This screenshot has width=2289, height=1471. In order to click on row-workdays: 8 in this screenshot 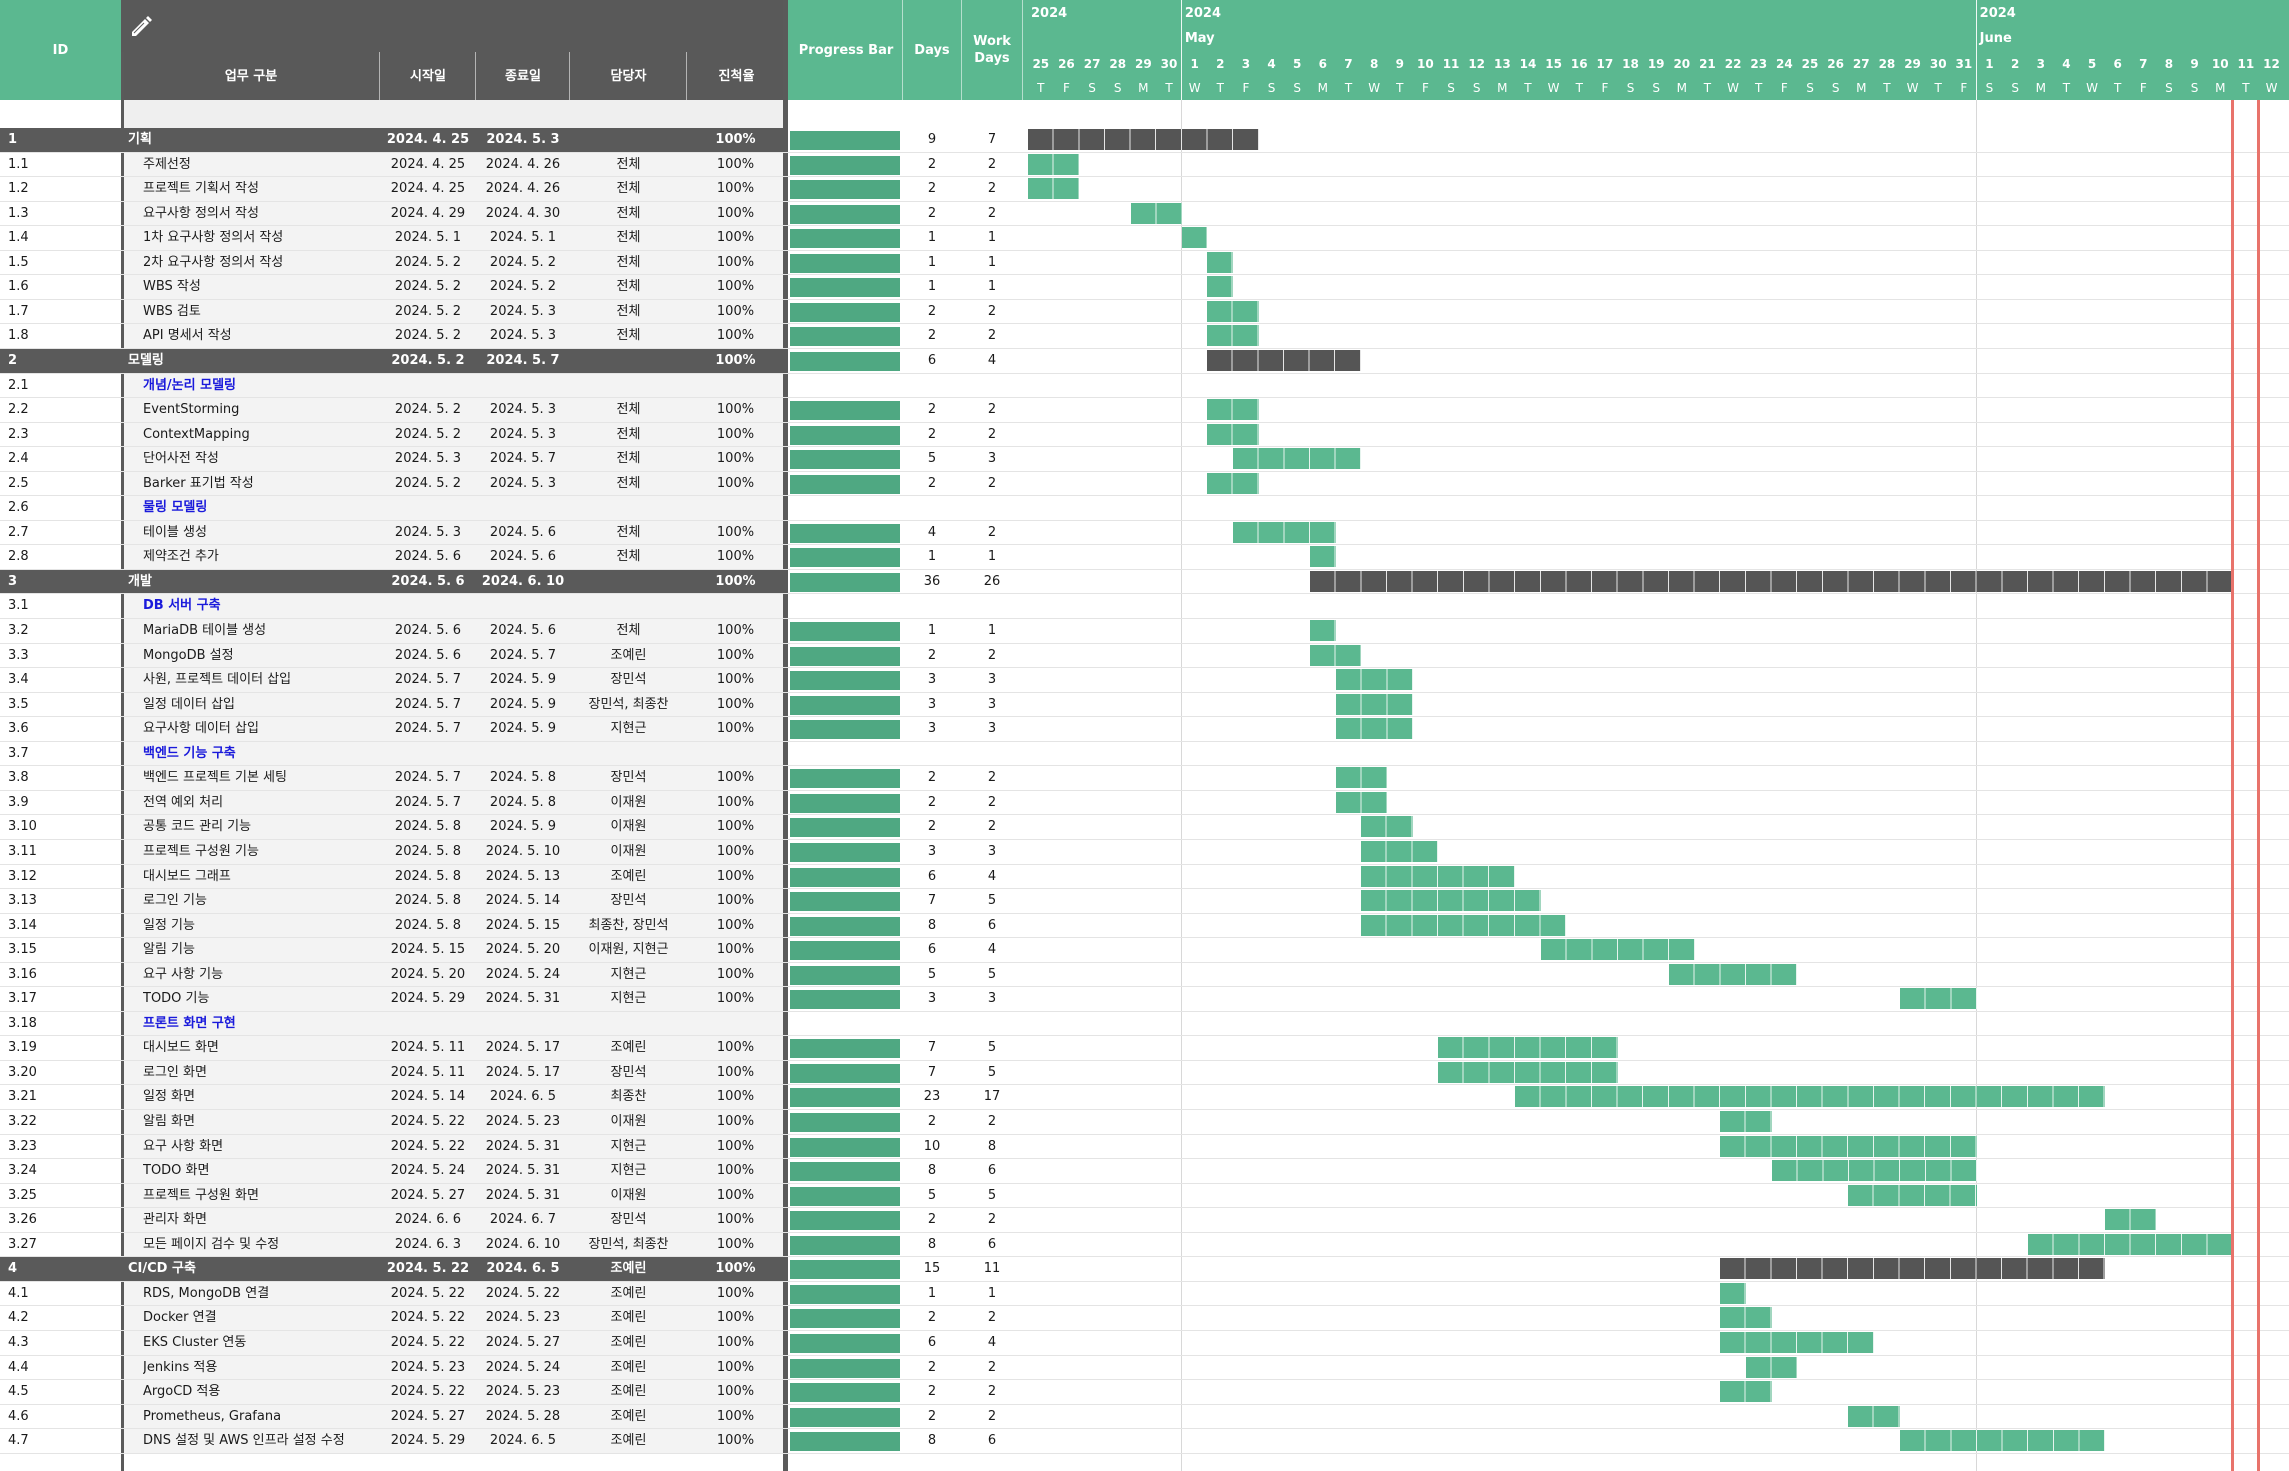, I will do `click(992, 1146)`.